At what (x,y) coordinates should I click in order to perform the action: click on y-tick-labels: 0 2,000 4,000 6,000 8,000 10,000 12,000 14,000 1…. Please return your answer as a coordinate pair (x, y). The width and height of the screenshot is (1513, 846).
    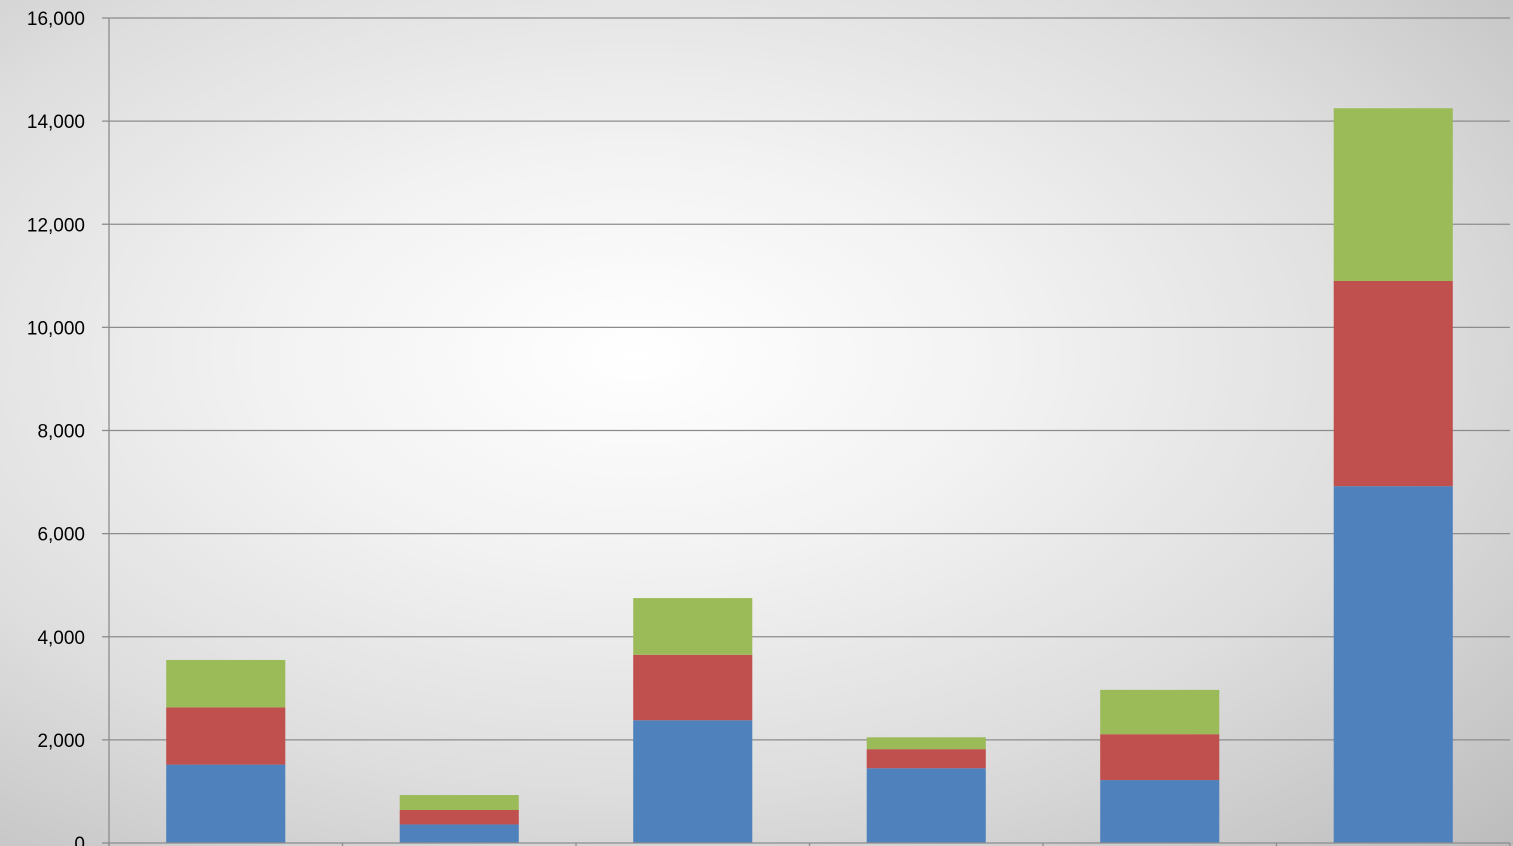
    Looking at the image, I should click on (56, 427).